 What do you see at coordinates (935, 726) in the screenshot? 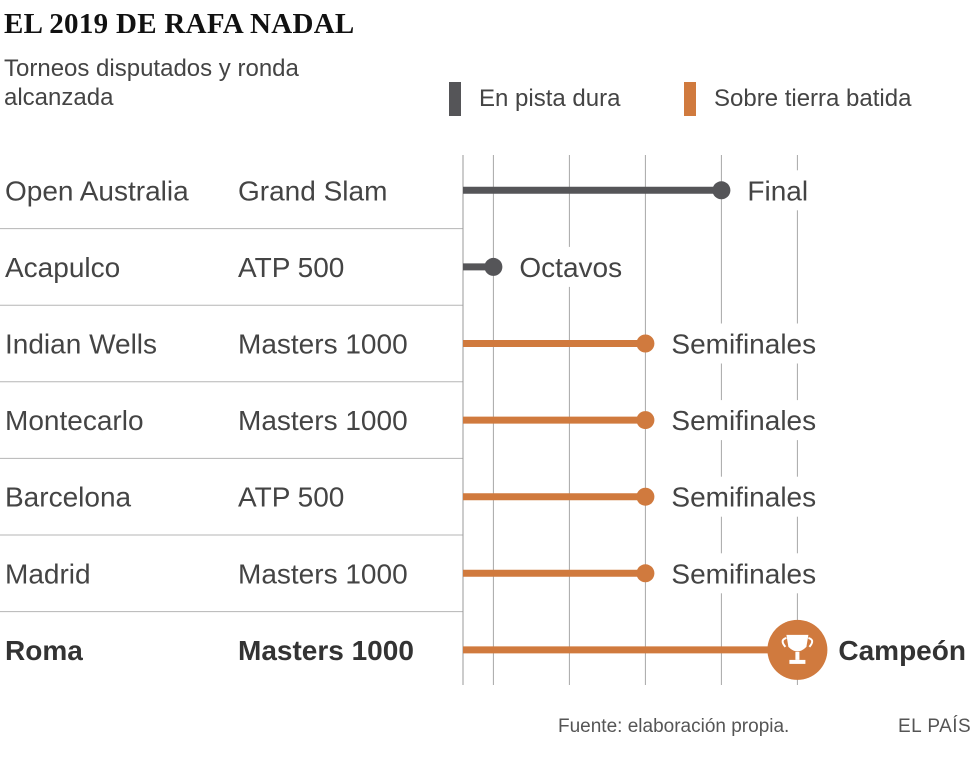
I see `publisher-brand: EL PAÍS` at bounding box center [935, 726].